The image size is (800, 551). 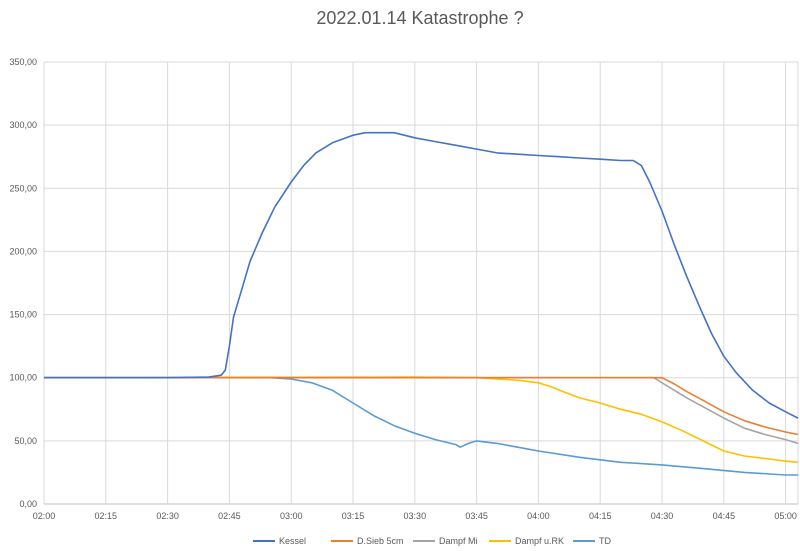 What do you see at coordinates (23, 62) in the screenshot?
I see `y-tick-label: 350,00` at bounding box center [23, 62].